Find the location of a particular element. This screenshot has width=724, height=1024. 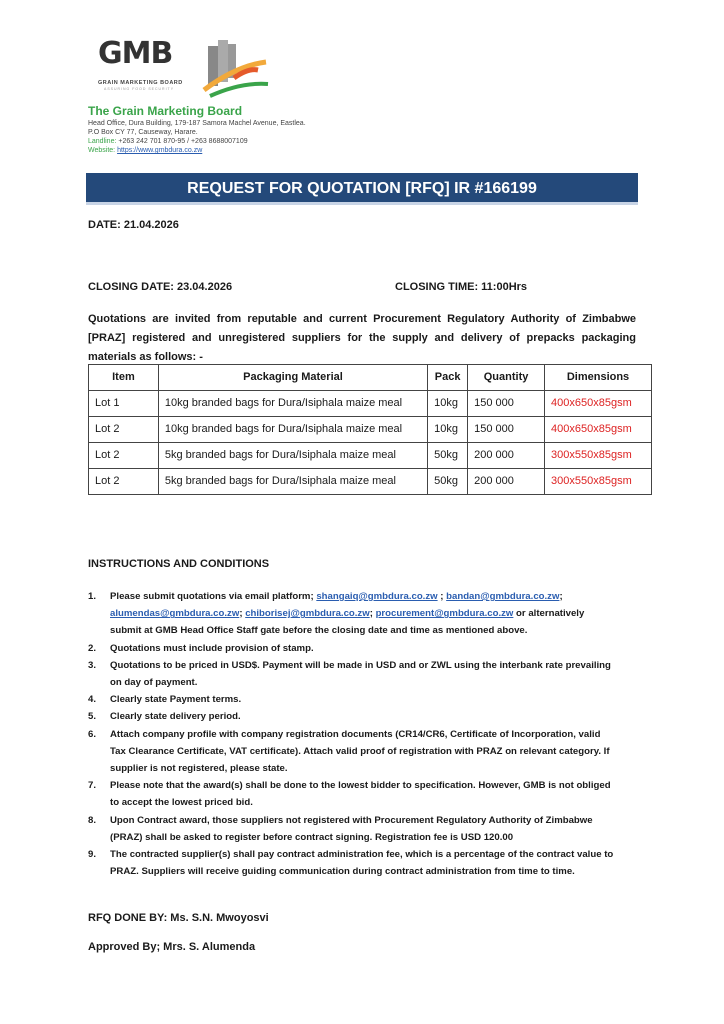

silo-swoosh-icon is located at coordinates (235, 69).